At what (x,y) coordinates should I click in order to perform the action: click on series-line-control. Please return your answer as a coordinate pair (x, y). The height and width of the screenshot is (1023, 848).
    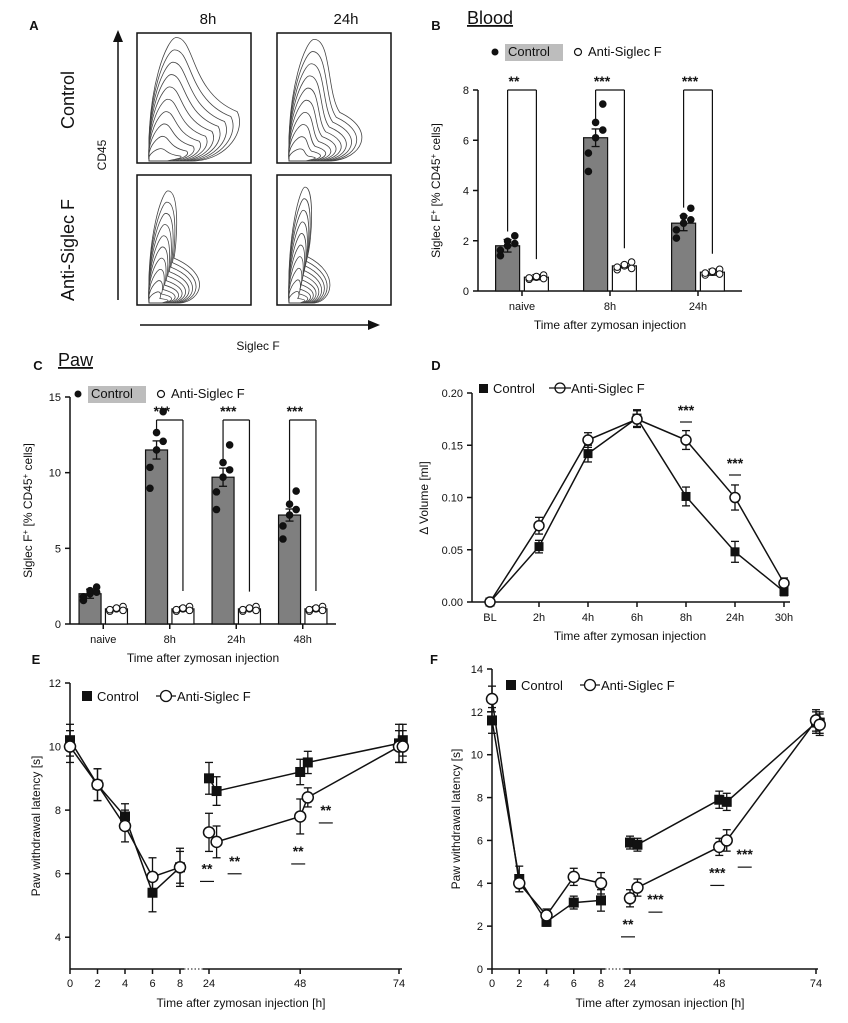
    Looking at the image, I should click on (724, 783).